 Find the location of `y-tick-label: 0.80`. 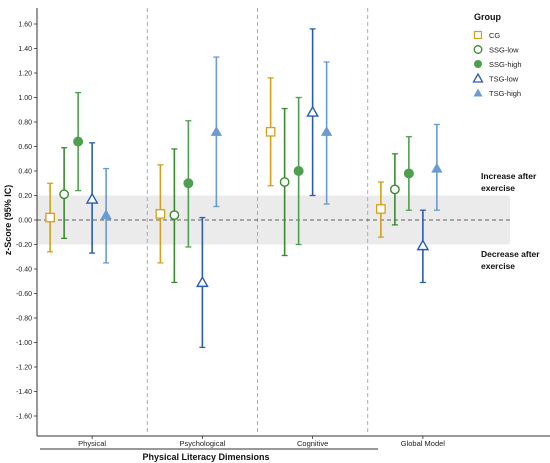

y-tick-label: 0.80 is located at coordinates (25, 123).